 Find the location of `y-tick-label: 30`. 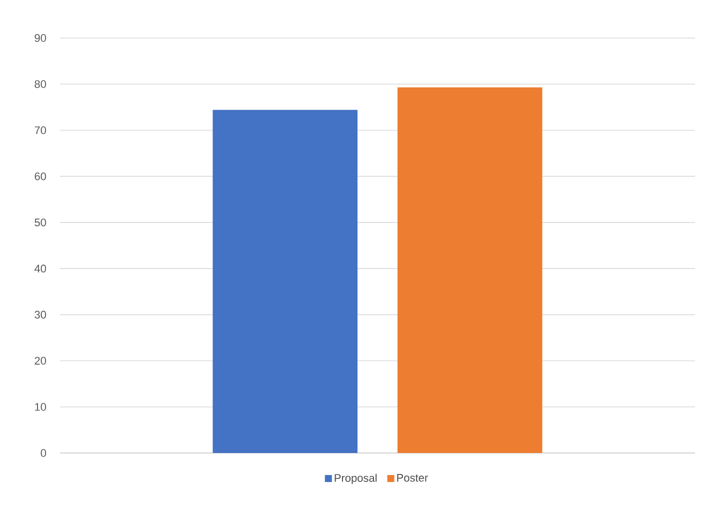

y-tick-label: 30 is located at coordinates (40, 314).